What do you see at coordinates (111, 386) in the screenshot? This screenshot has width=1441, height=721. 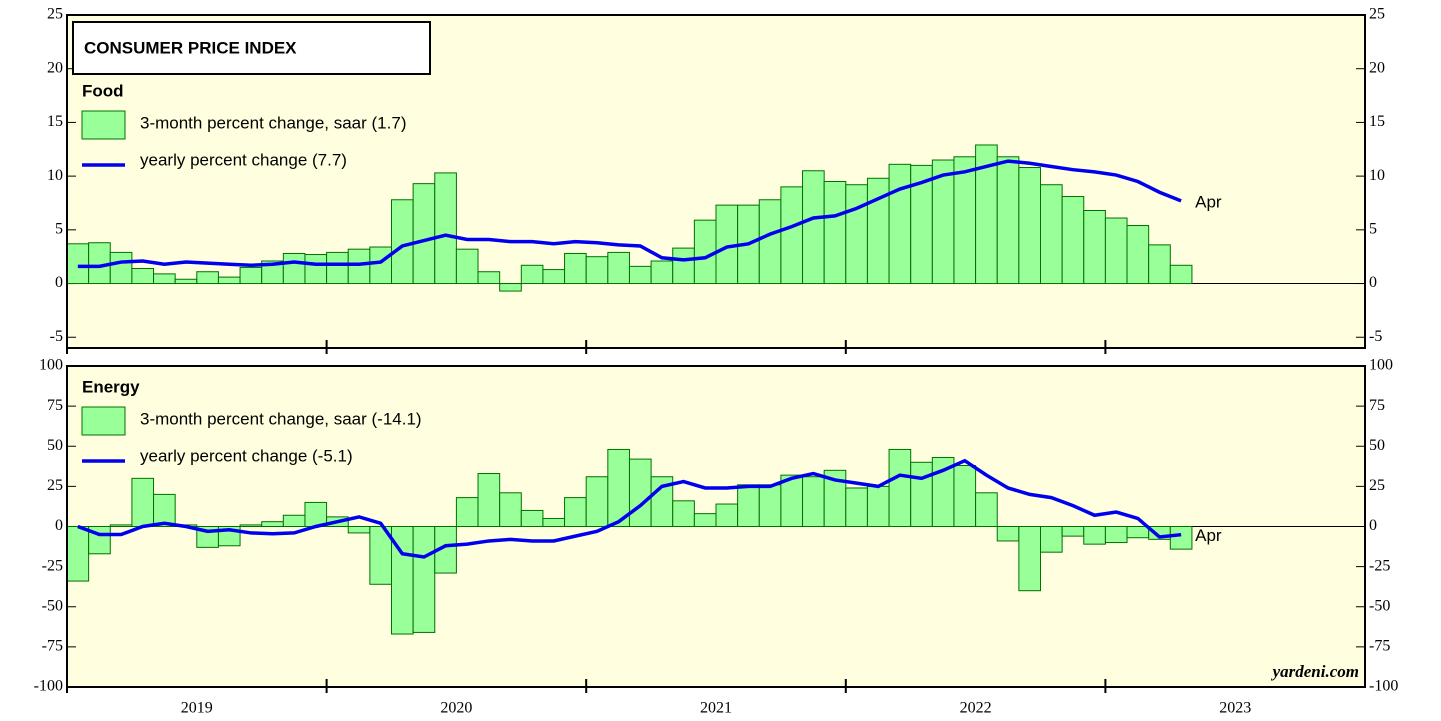 I see `subtitle: Energy` at bounding box center [111, 386].